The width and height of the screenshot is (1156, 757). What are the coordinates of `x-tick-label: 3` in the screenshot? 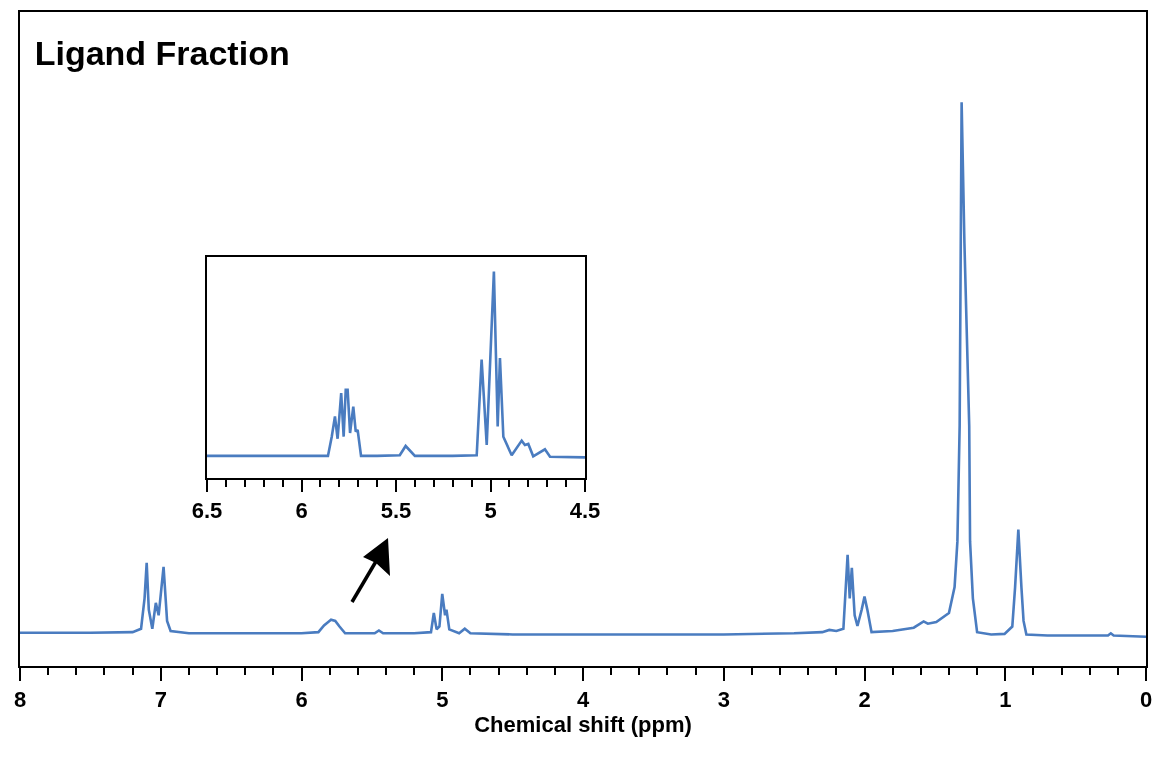 It's located at (723, 700).